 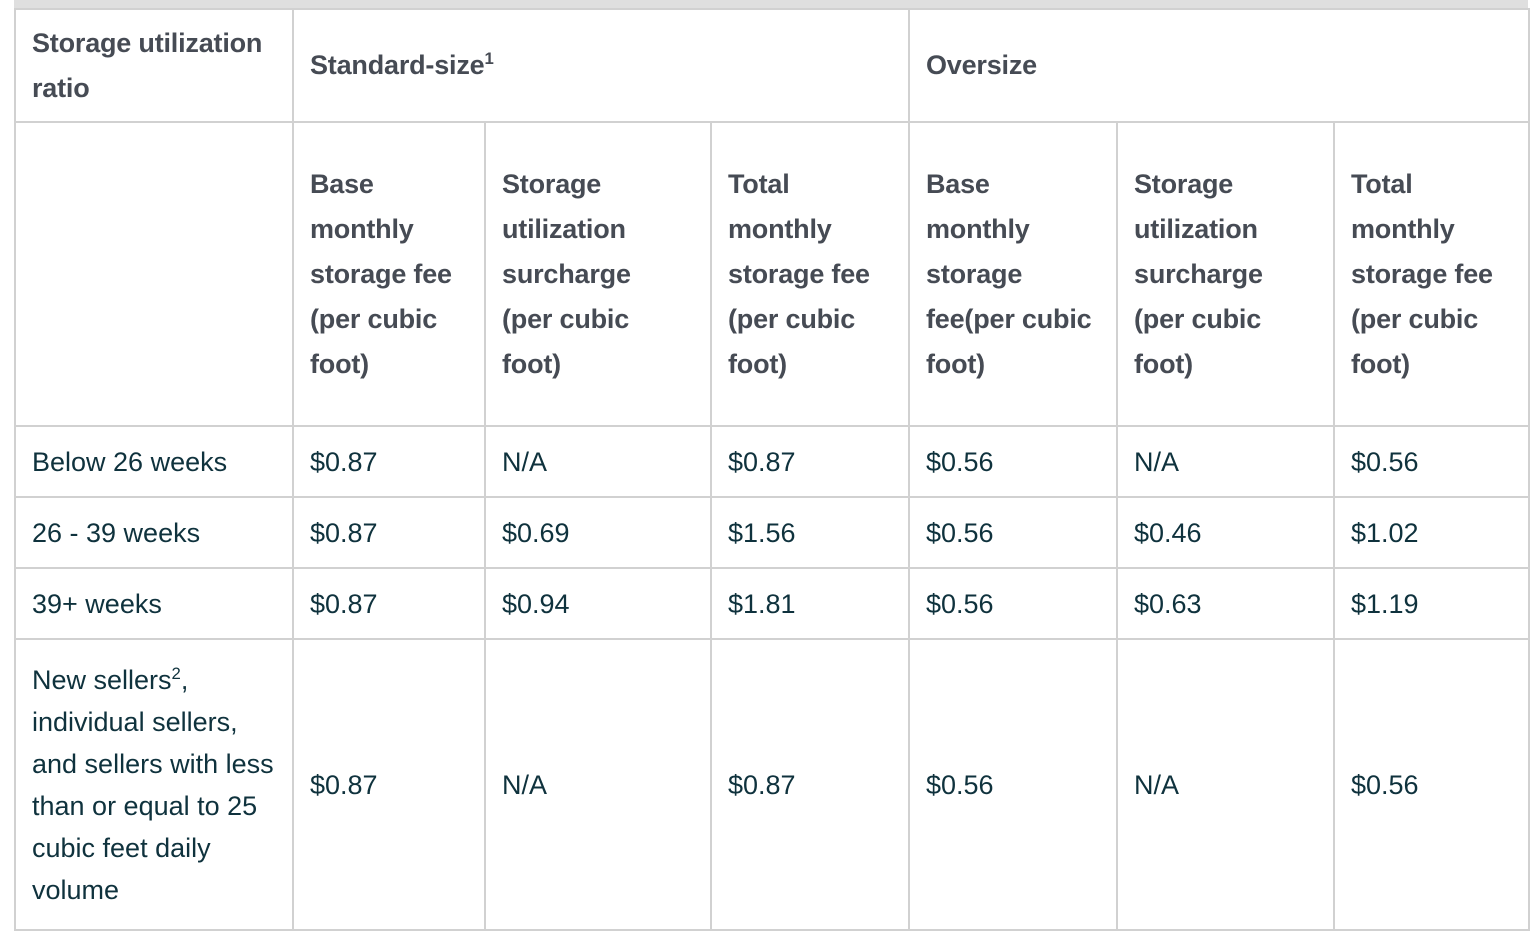 What do you see at coordinates (130, 461) in the screenshot?
I see `row-label-text: Below 26 weeks` at bounding box center [130, 461].